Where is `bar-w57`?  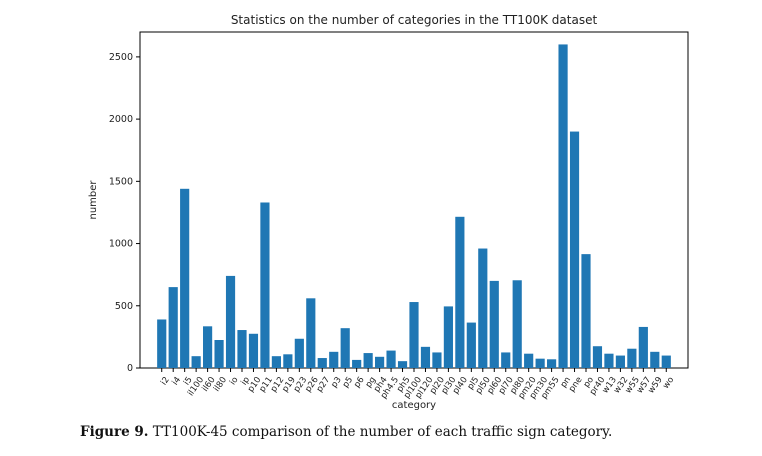 bar-w57 is located at coordinates (643, 347).